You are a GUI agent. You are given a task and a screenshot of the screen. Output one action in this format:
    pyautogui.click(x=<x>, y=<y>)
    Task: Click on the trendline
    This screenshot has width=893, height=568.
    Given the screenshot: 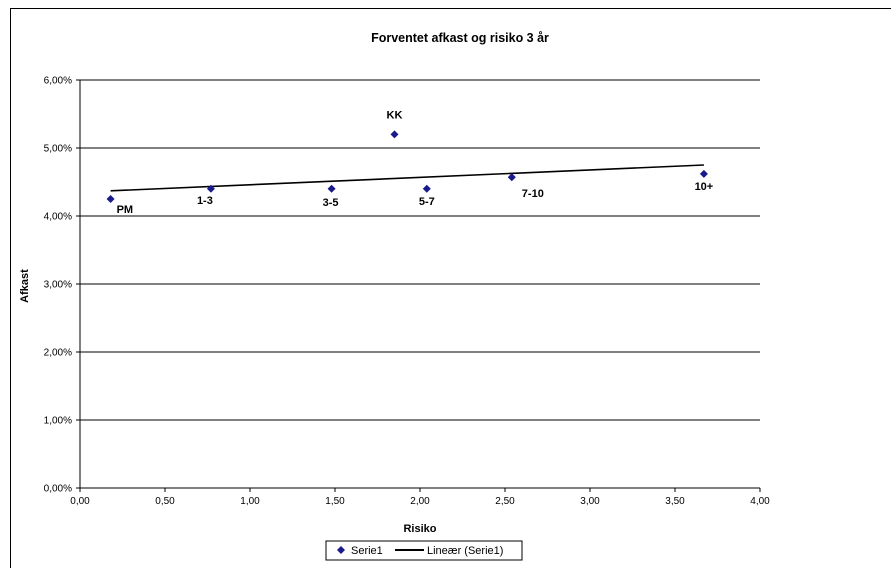 What is the action you would take?
    pyautogui.click(x=407, y=178)
    